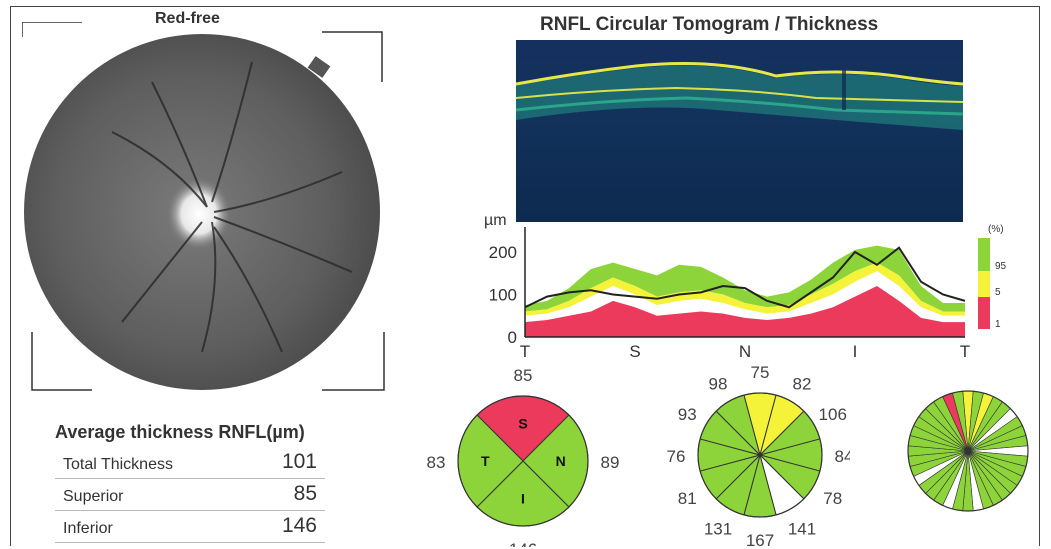  I want to click on y-tick-label: 200, so click(503, 252).